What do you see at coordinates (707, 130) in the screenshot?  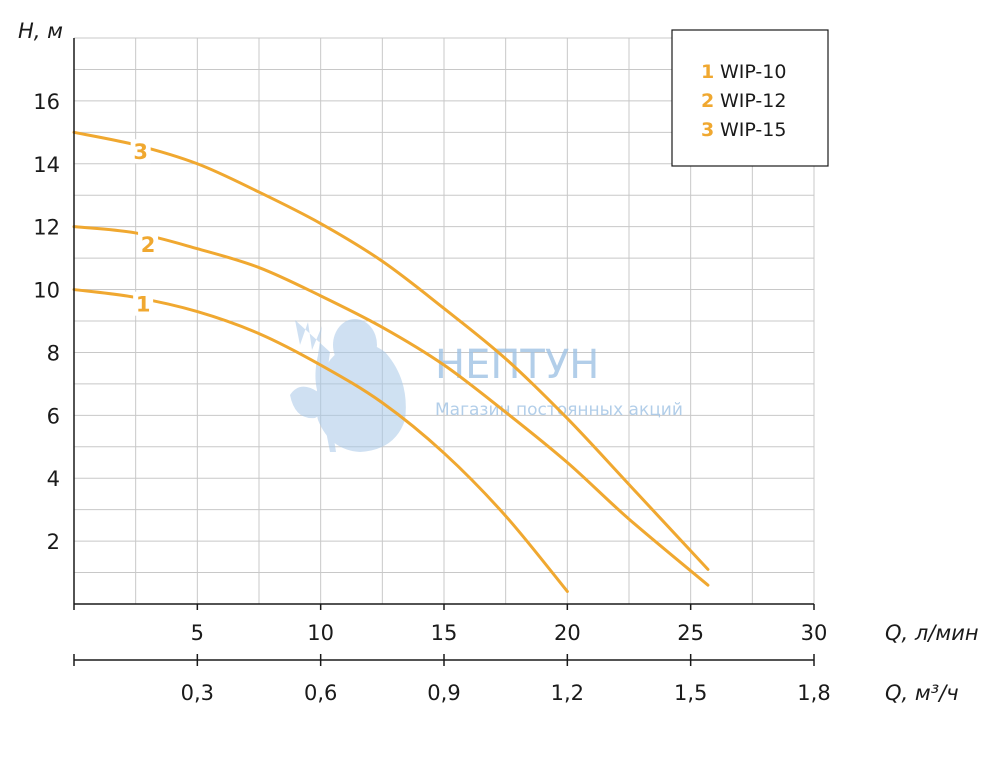 I see `legend-number-3: 3` at bounding box center [707, 130].